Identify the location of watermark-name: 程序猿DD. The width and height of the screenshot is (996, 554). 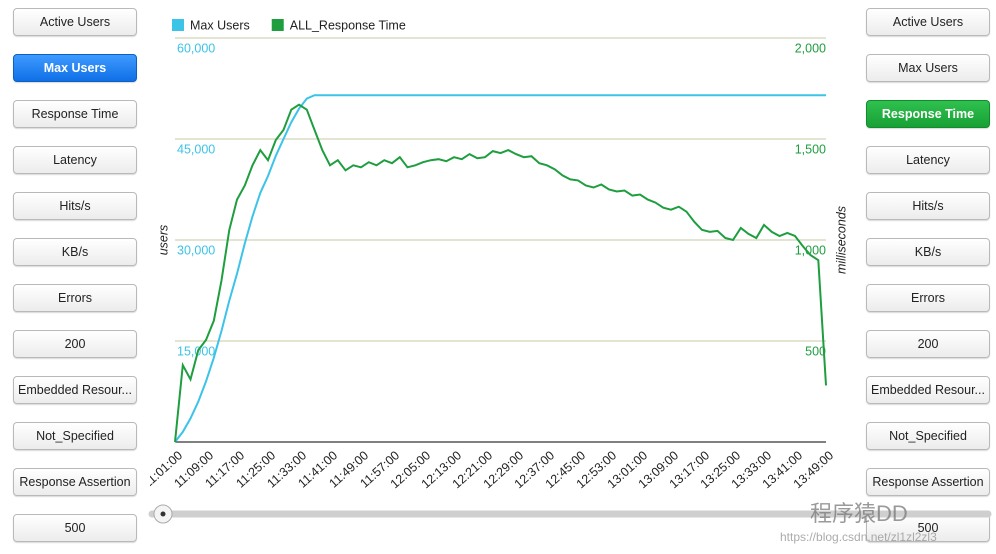
(859, 513).